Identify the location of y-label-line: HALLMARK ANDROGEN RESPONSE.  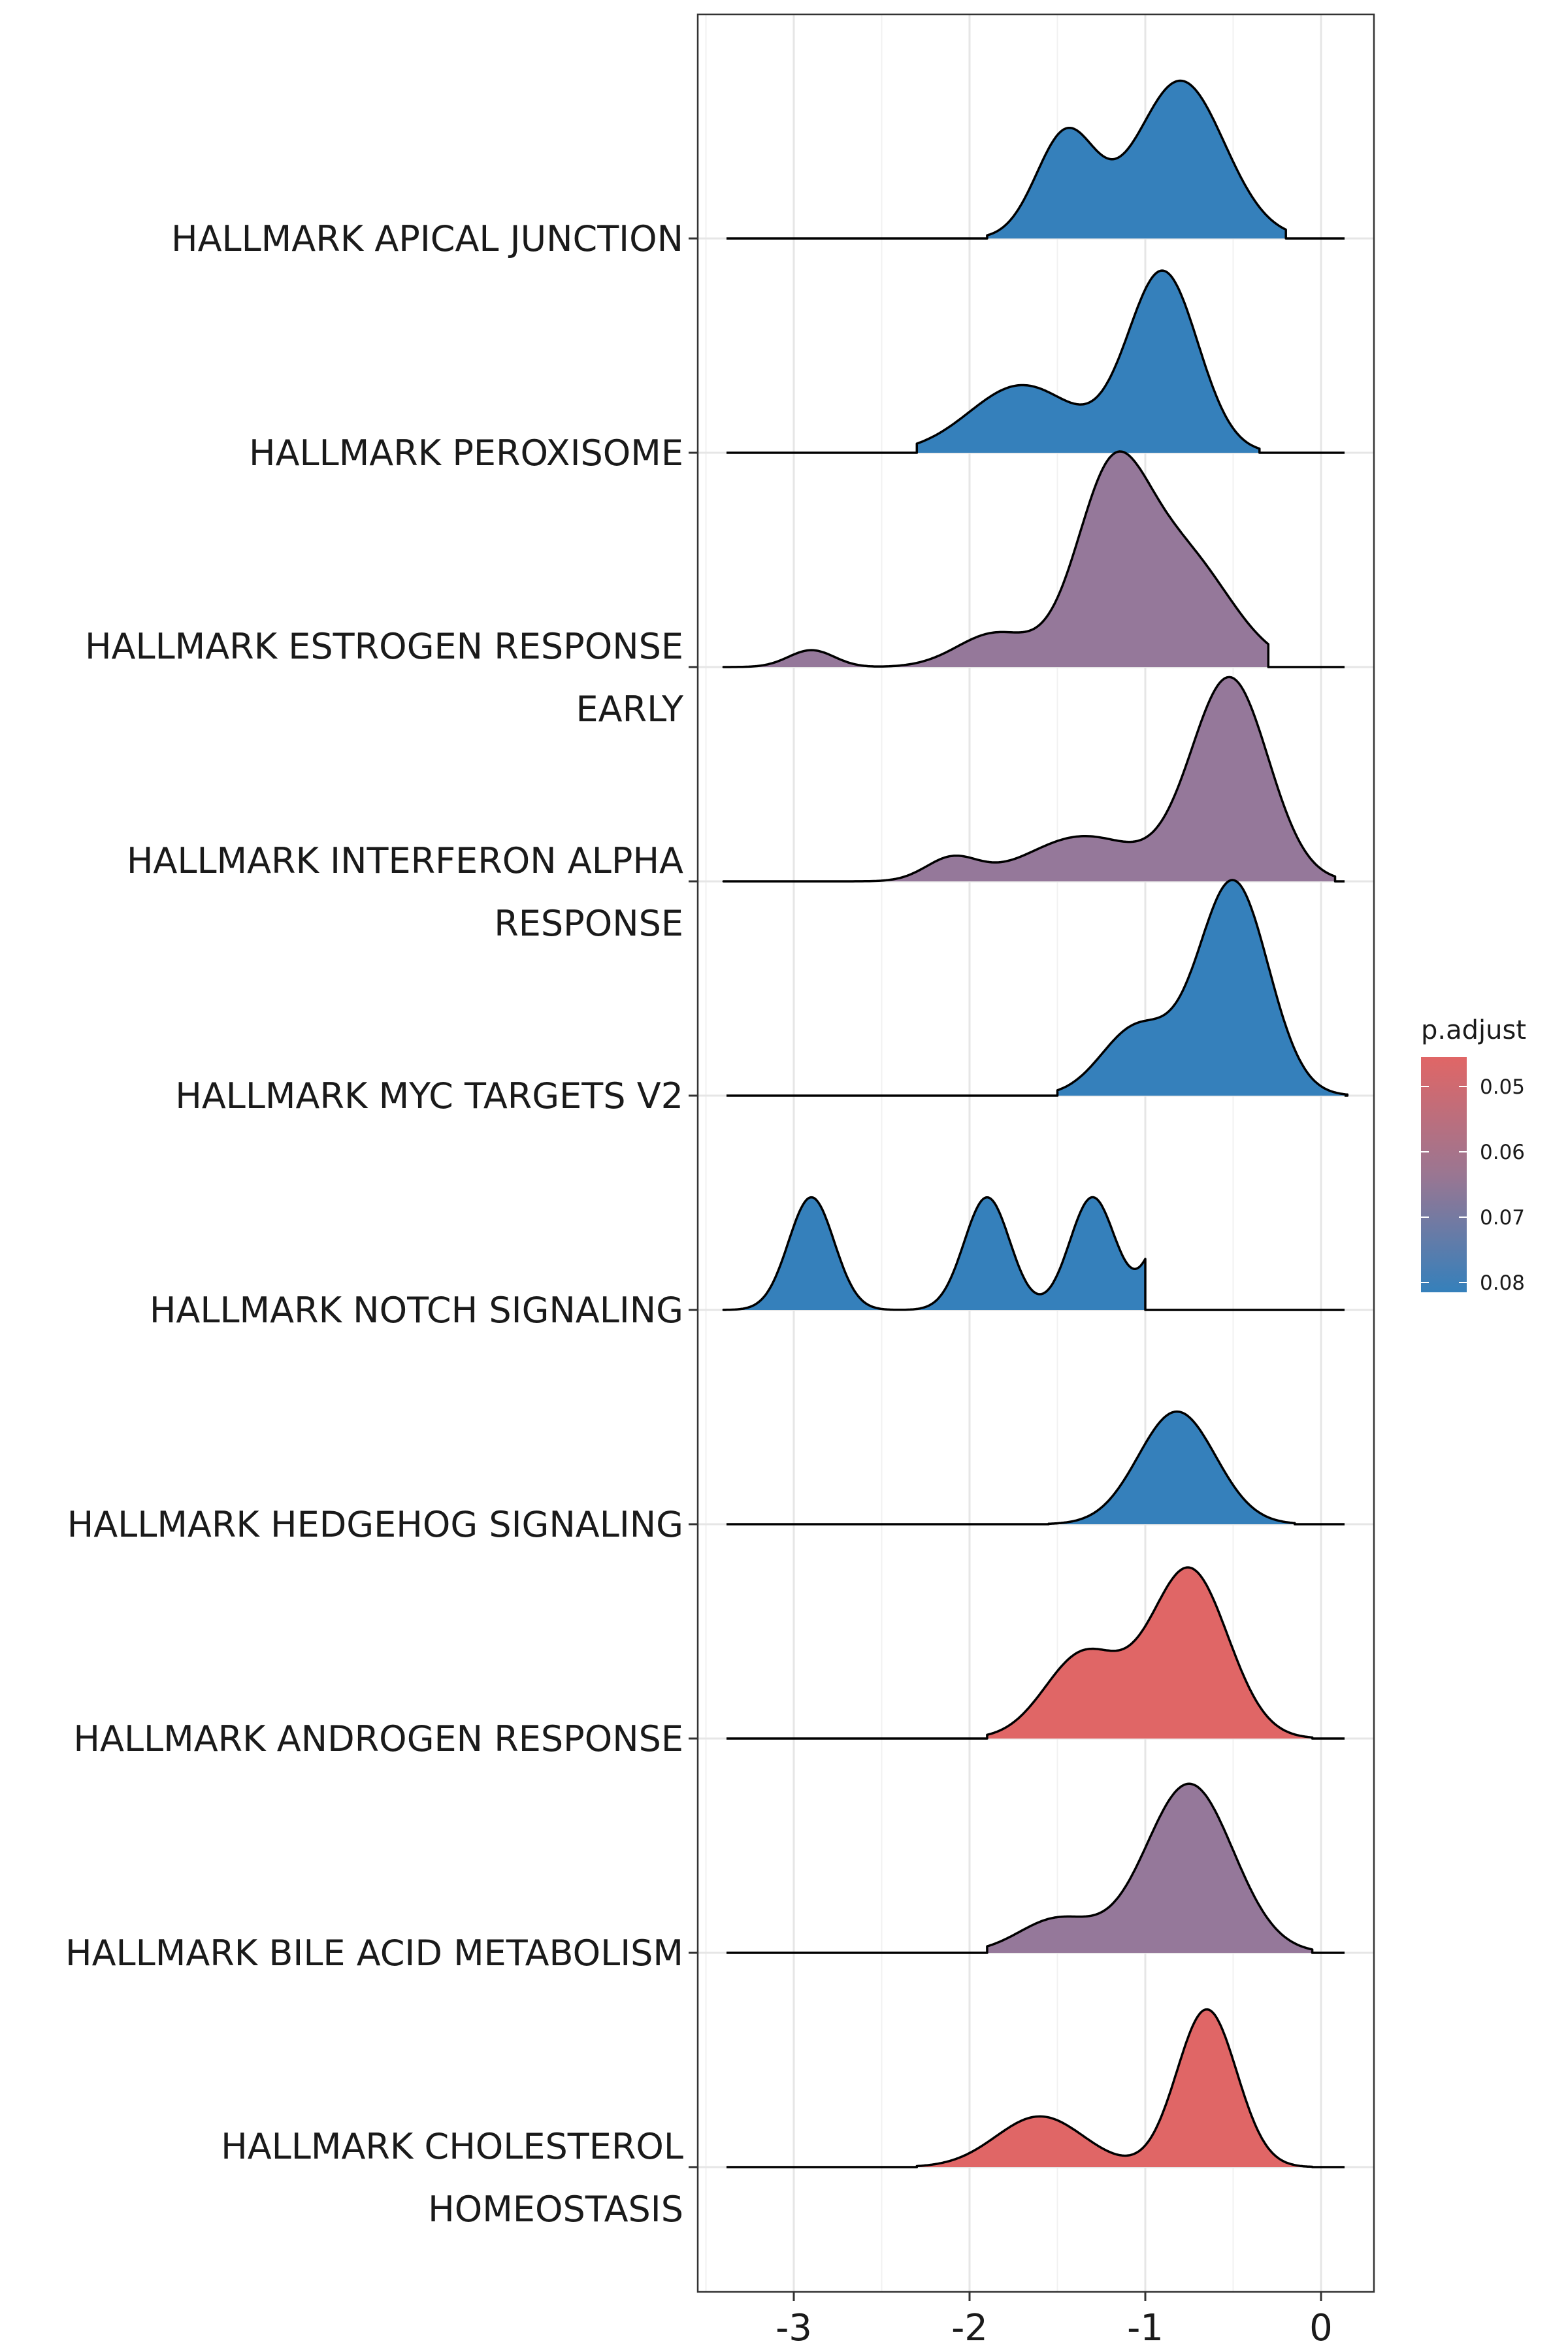
(378, 1738).